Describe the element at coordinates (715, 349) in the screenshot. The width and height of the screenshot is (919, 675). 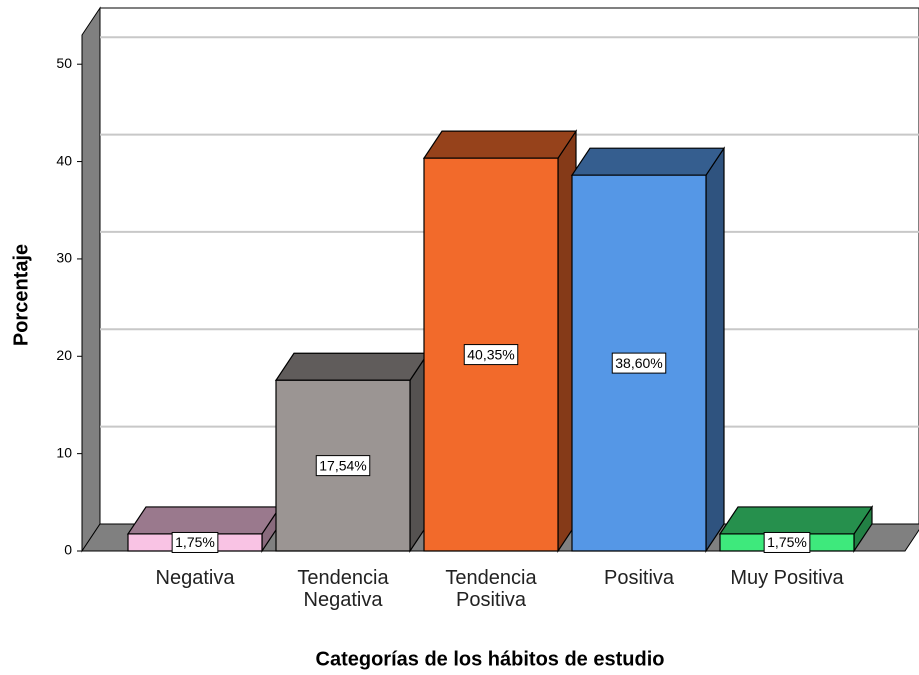
I see `bar-side` at that location.